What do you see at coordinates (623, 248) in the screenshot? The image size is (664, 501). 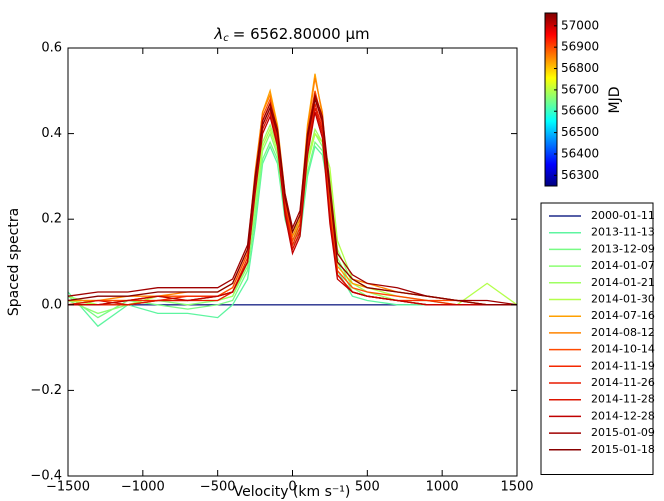 I see `legend-label: 2013-12-09` at bounding box center [623, 248].